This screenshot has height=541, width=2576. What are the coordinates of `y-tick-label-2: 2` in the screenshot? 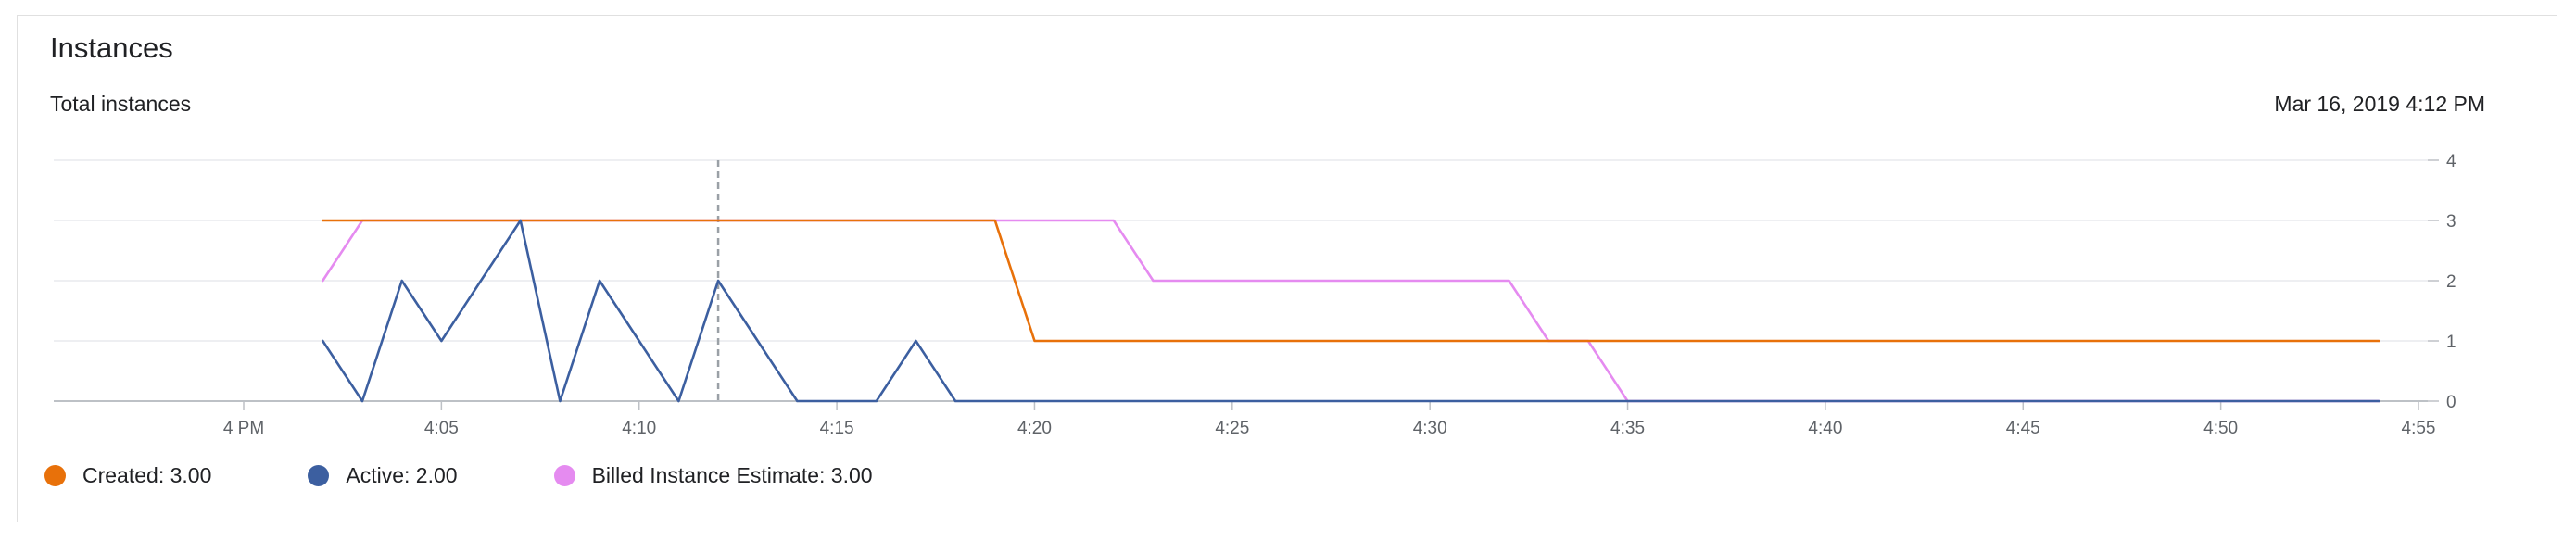 It's located at (2451, 282).